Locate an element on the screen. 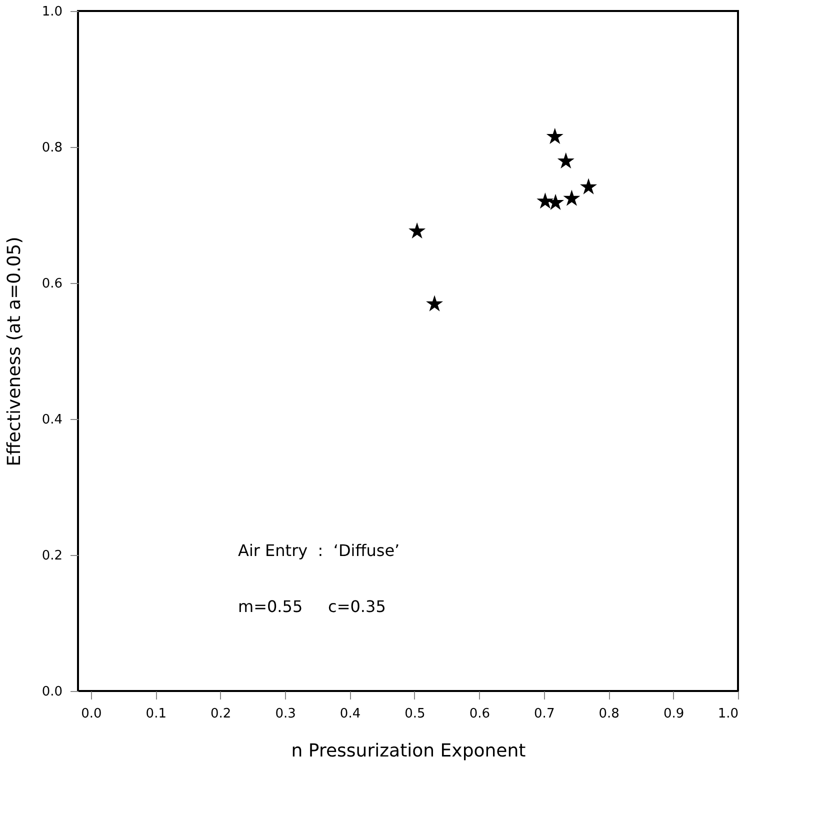 The width and height of the screenshot is (833, 819). x-tick-label: 0.3 is located at coordinates (285, 714).